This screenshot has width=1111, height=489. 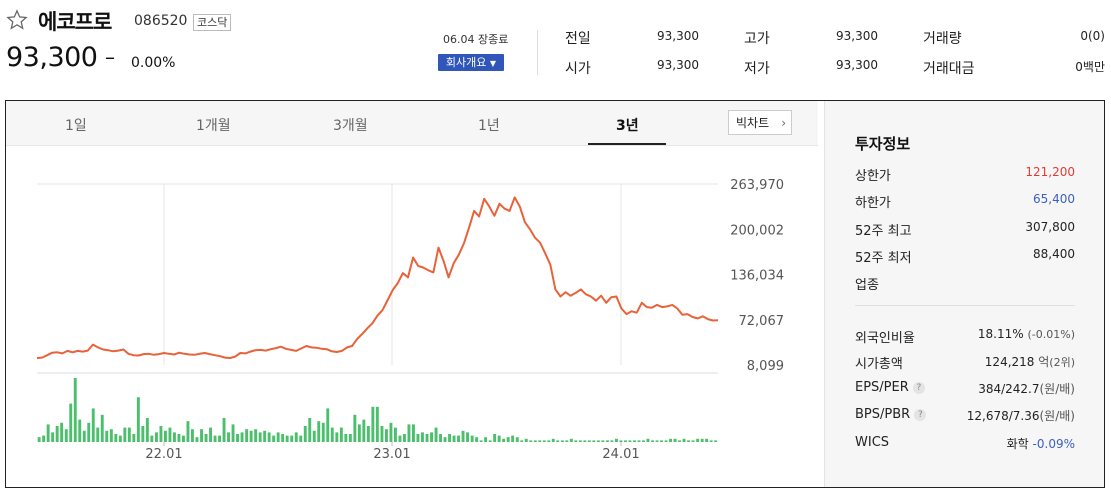 I want to click on market-cap-value: 124,218 억(2위), so click(x=1005, y=361).